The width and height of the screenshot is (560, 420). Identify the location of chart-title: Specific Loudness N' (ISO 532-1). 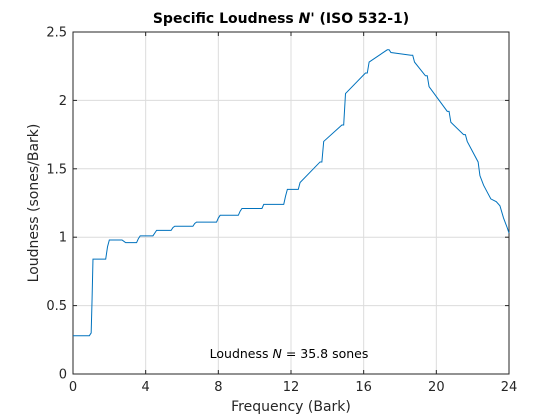
(281, 19).